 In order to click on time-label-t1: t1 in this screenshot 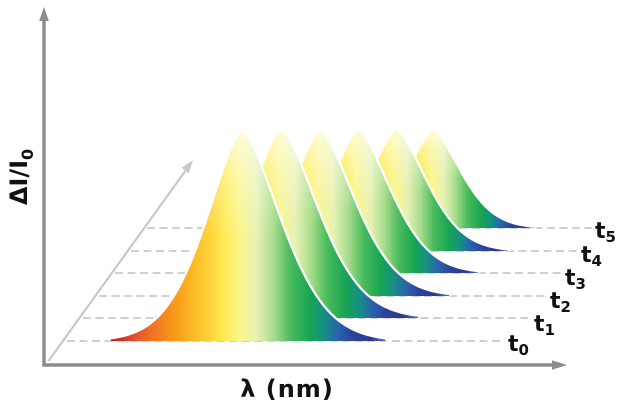, I will do `click(544, 325)`.